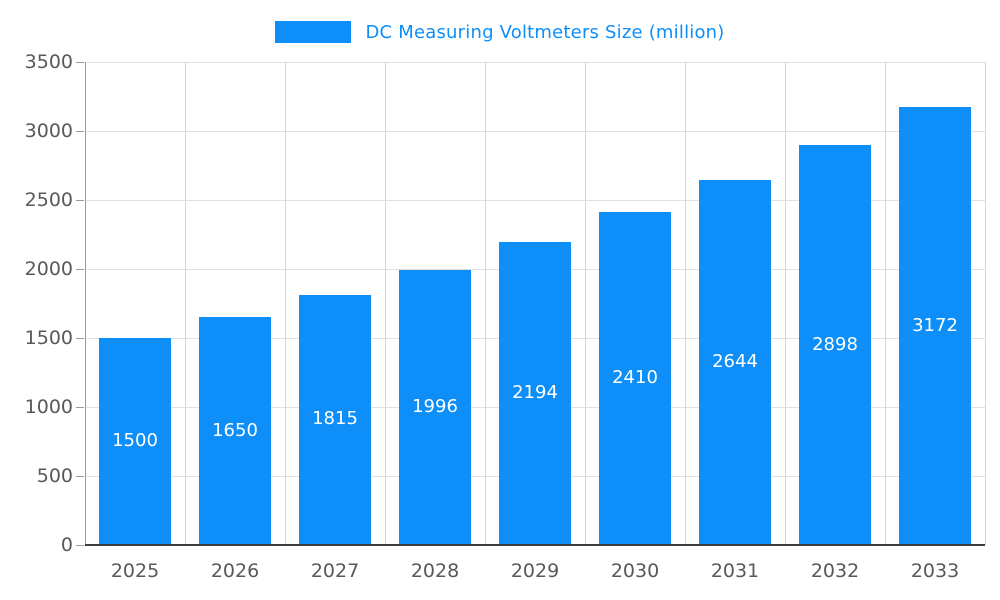 The height and width of the screenshot is (600, 1000). I want to click on y-tick-label: 500, so click(54, 476).